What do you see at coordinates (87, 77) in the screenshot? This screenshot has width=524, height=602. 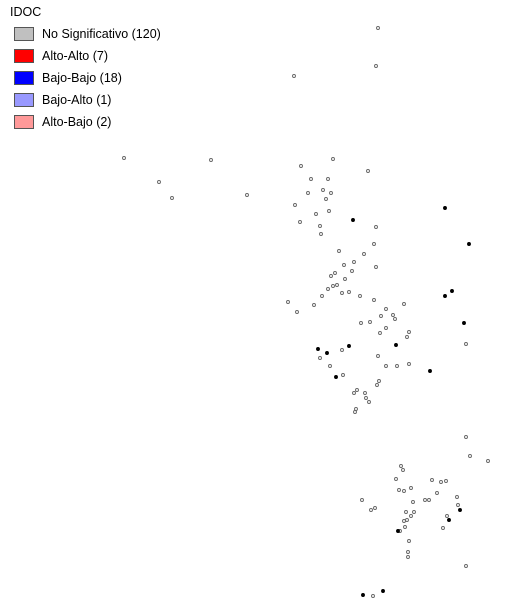 I see `legend-item-bajo-bajo: Bajo-Bajo (18)` at bounding box center [87, 77].